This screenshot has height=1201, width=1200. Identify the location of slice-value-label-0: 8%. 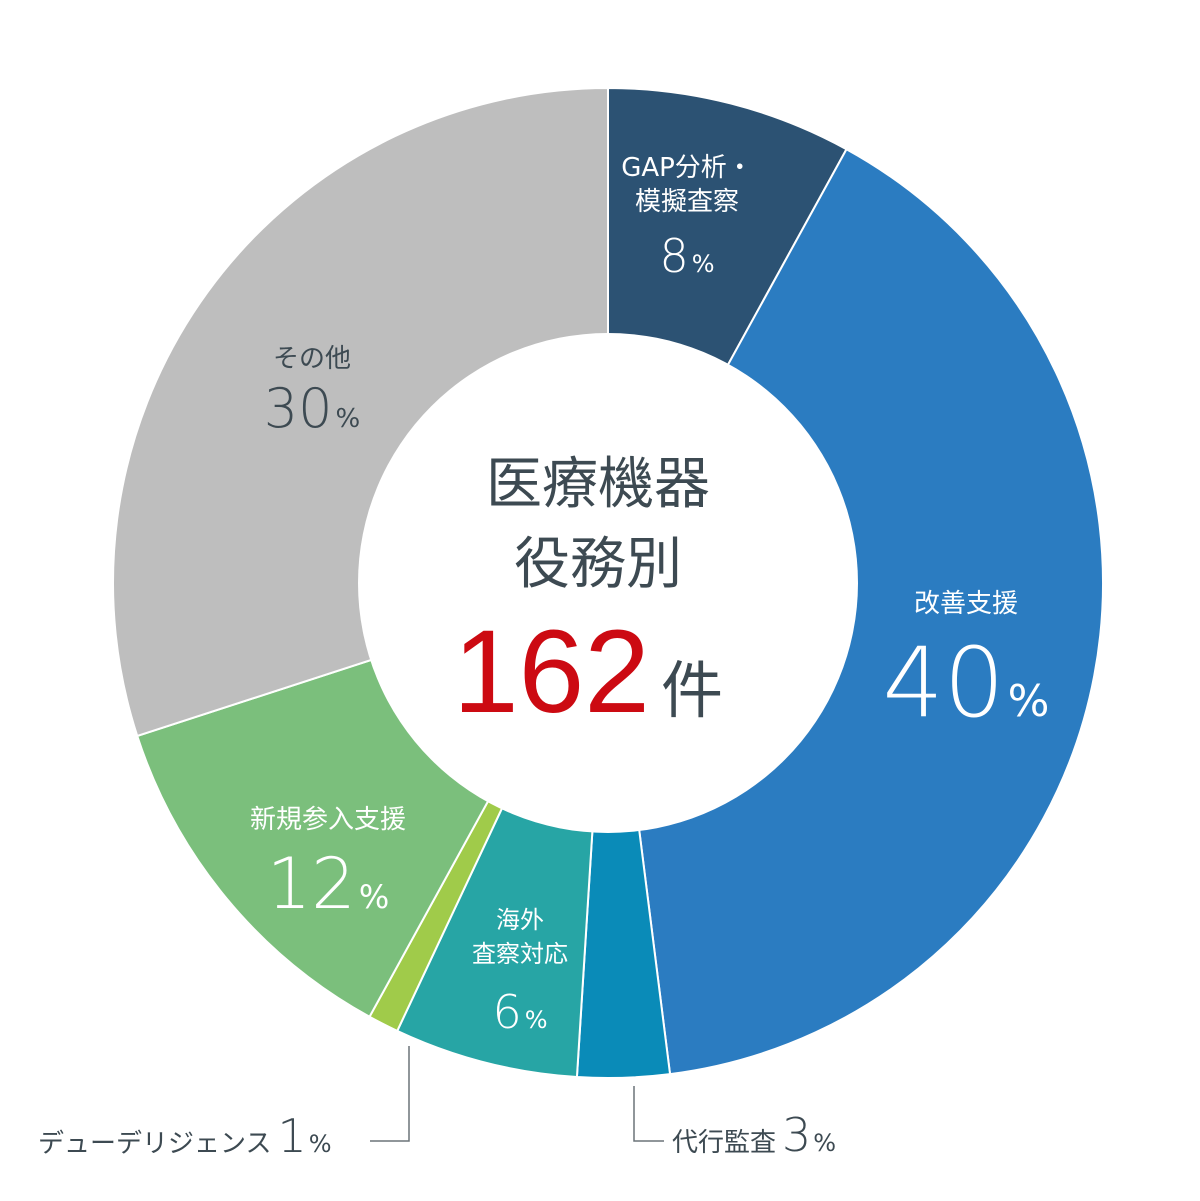
(686, 256).